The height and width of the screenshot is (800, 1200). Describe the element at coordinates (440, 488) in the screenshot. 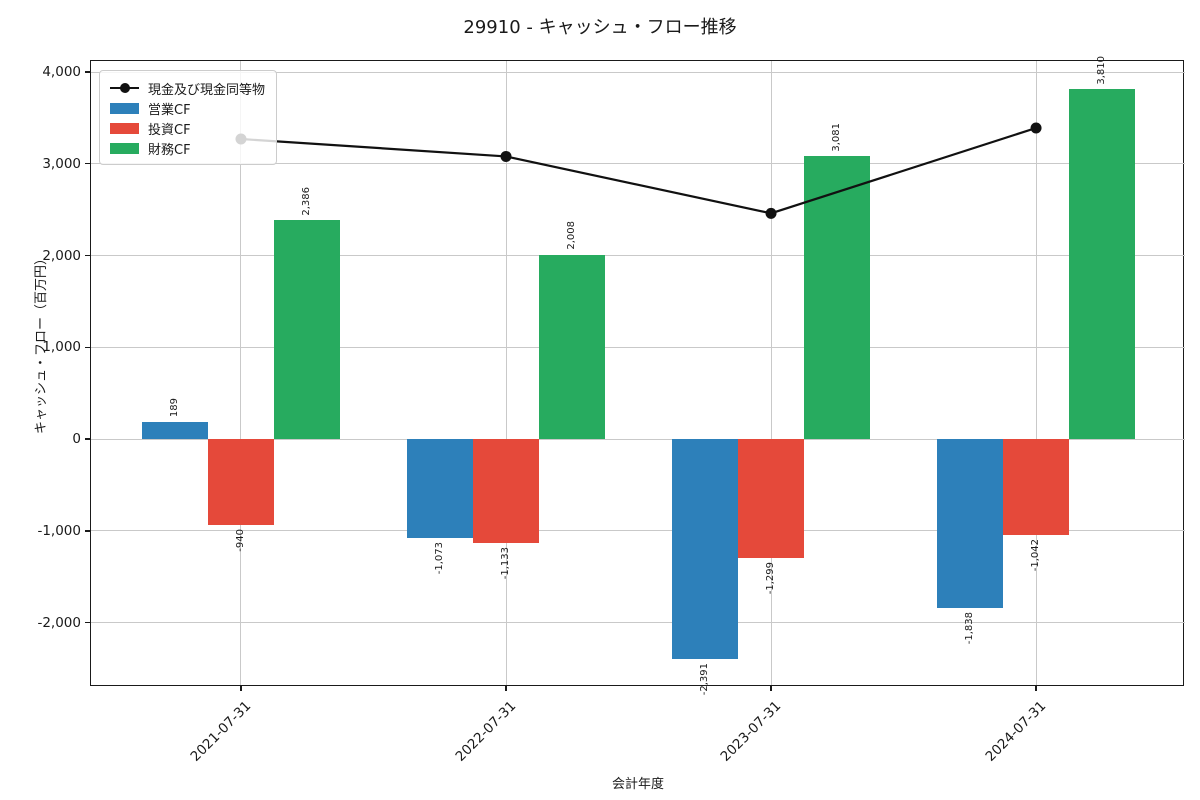

I see `bar-営業CF-2022-07-31` at that location.